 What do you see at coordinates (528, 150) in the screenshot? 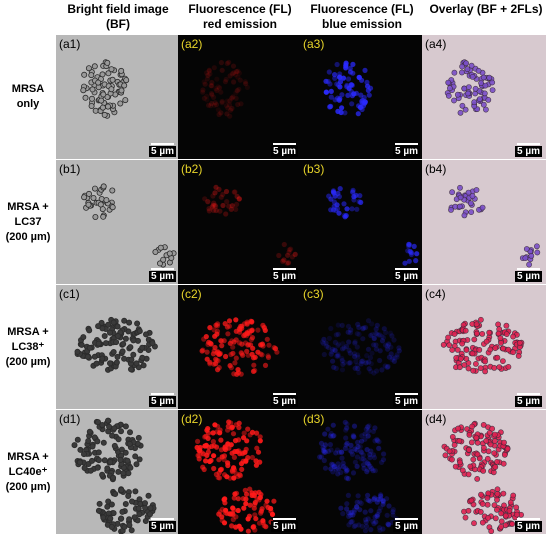
I see `scale-bar: 5 µm` at bounding box center [528, 150].